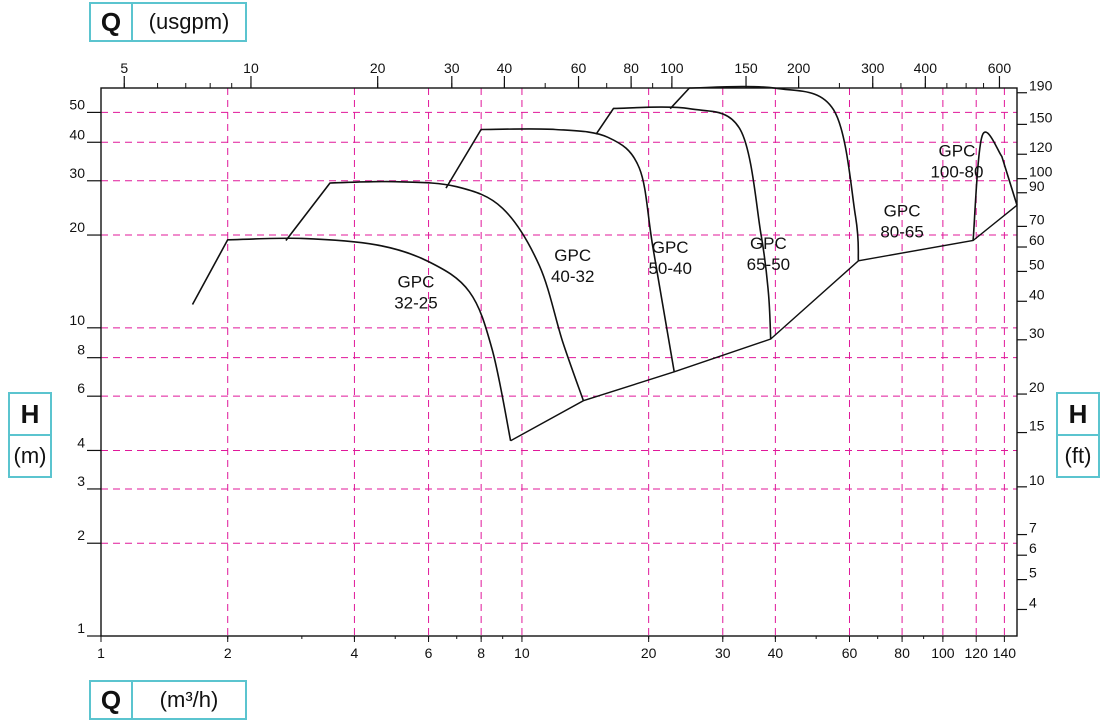  Describe the element at coordinates (429, 653) in the screenshot. I see `x-tick-label-bottom: 6` at that location.